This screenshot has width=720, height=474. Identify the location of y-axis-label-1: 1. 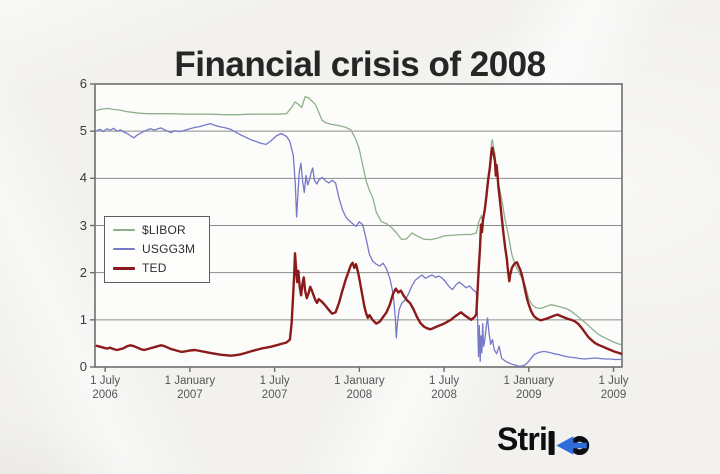
(83, 319).